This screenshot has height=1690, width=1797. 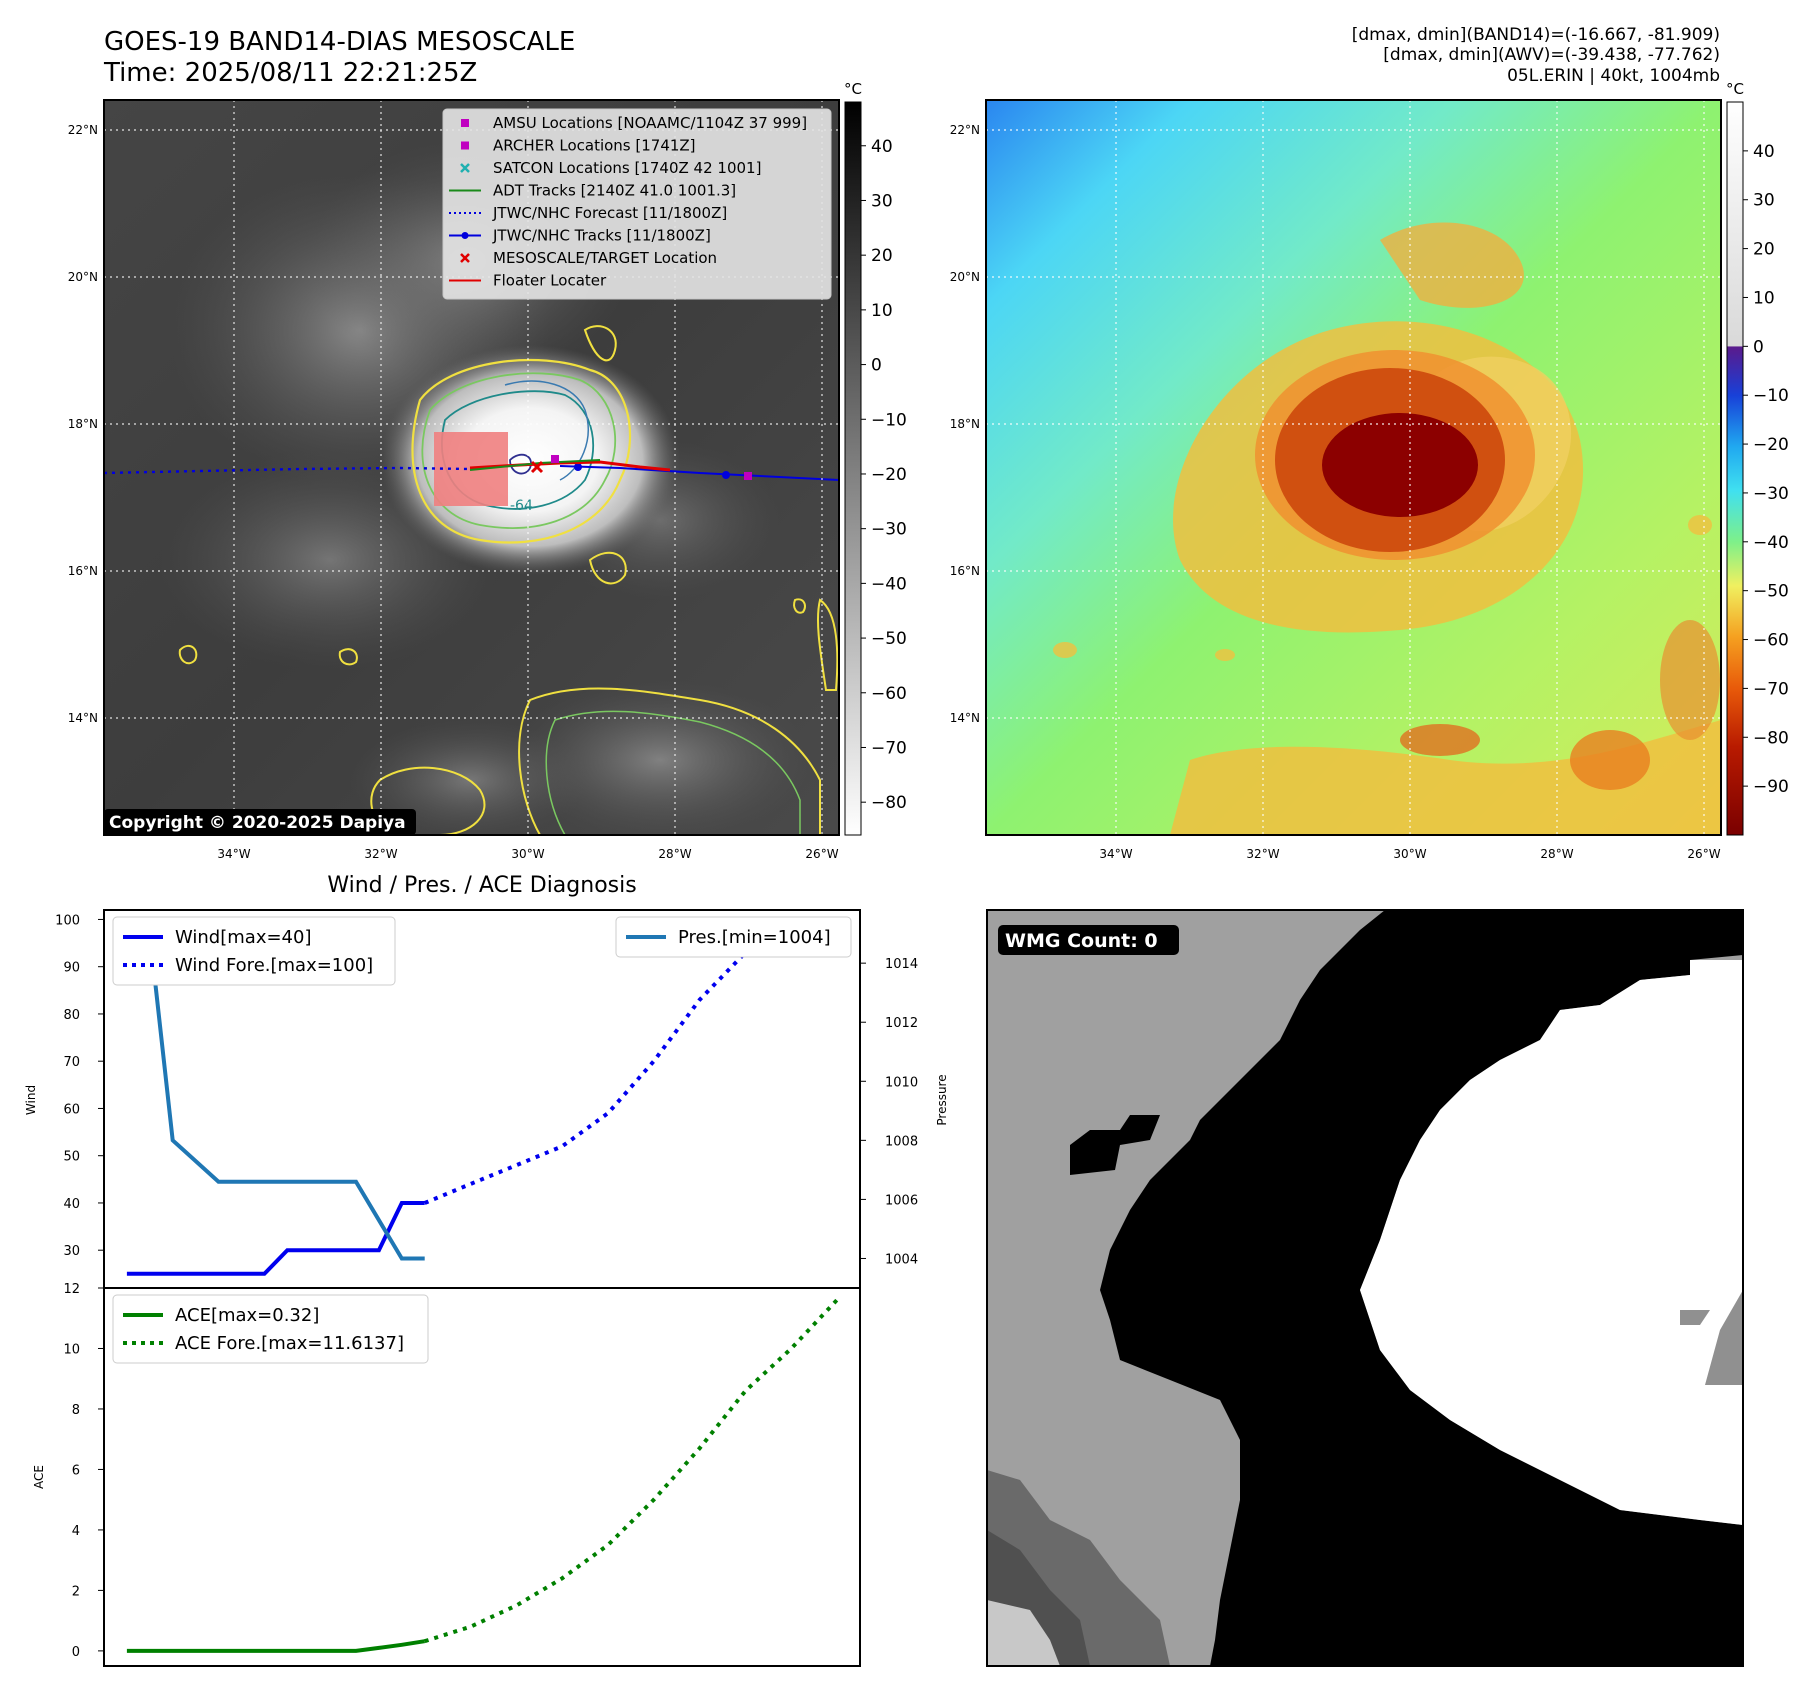 I want to click on y-tick-label: 50, so click(x=71, y=1157).